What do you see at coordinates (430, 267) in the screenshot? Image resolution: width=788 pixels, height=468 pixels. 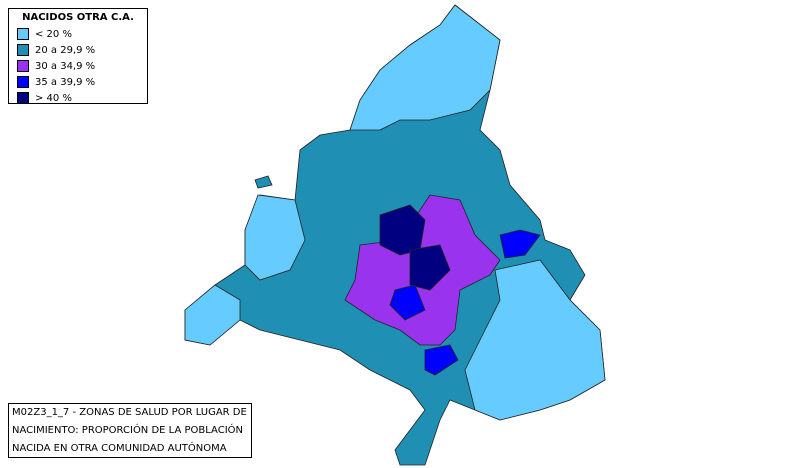 I see `region-navy` at bounding box center [430, 267].